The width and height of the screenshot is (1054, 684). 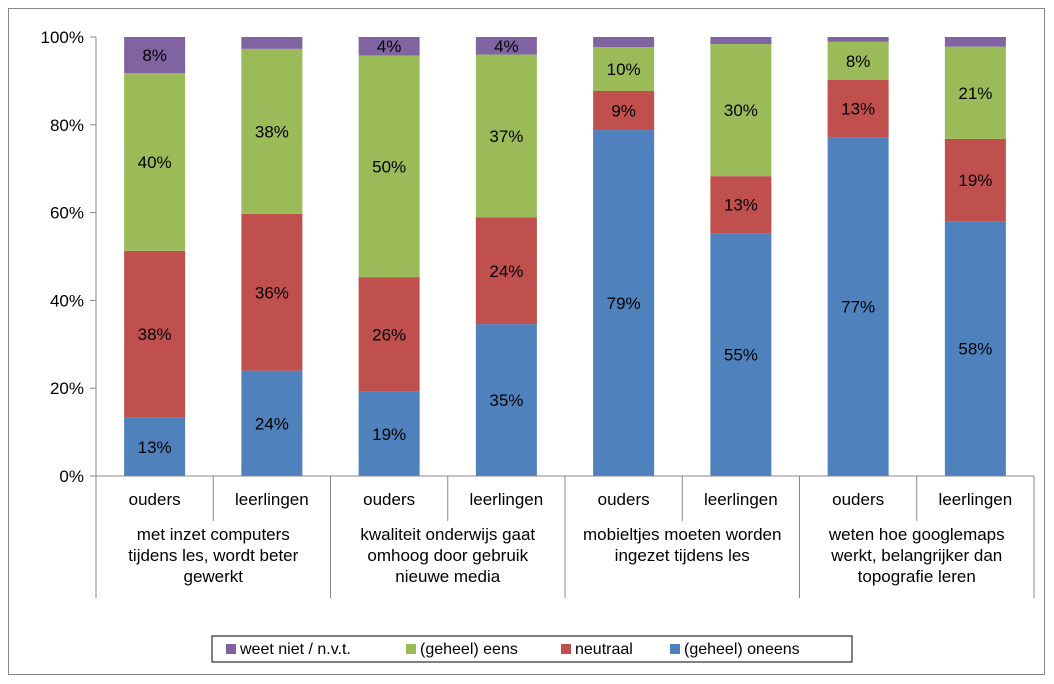 I want to click on data-label: 77%, so click(x=858, y=307).